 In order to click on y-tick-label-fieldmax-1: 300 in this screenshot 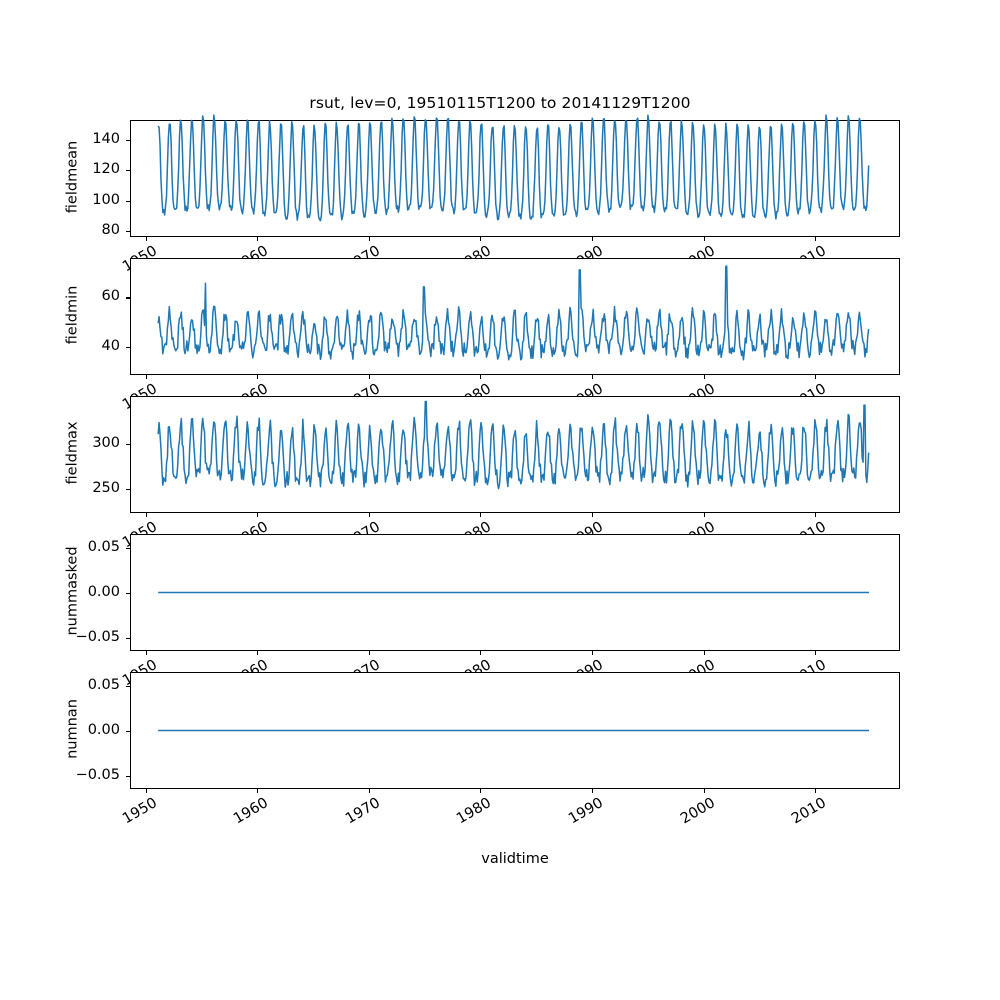, I will do `click(106, 442)`.